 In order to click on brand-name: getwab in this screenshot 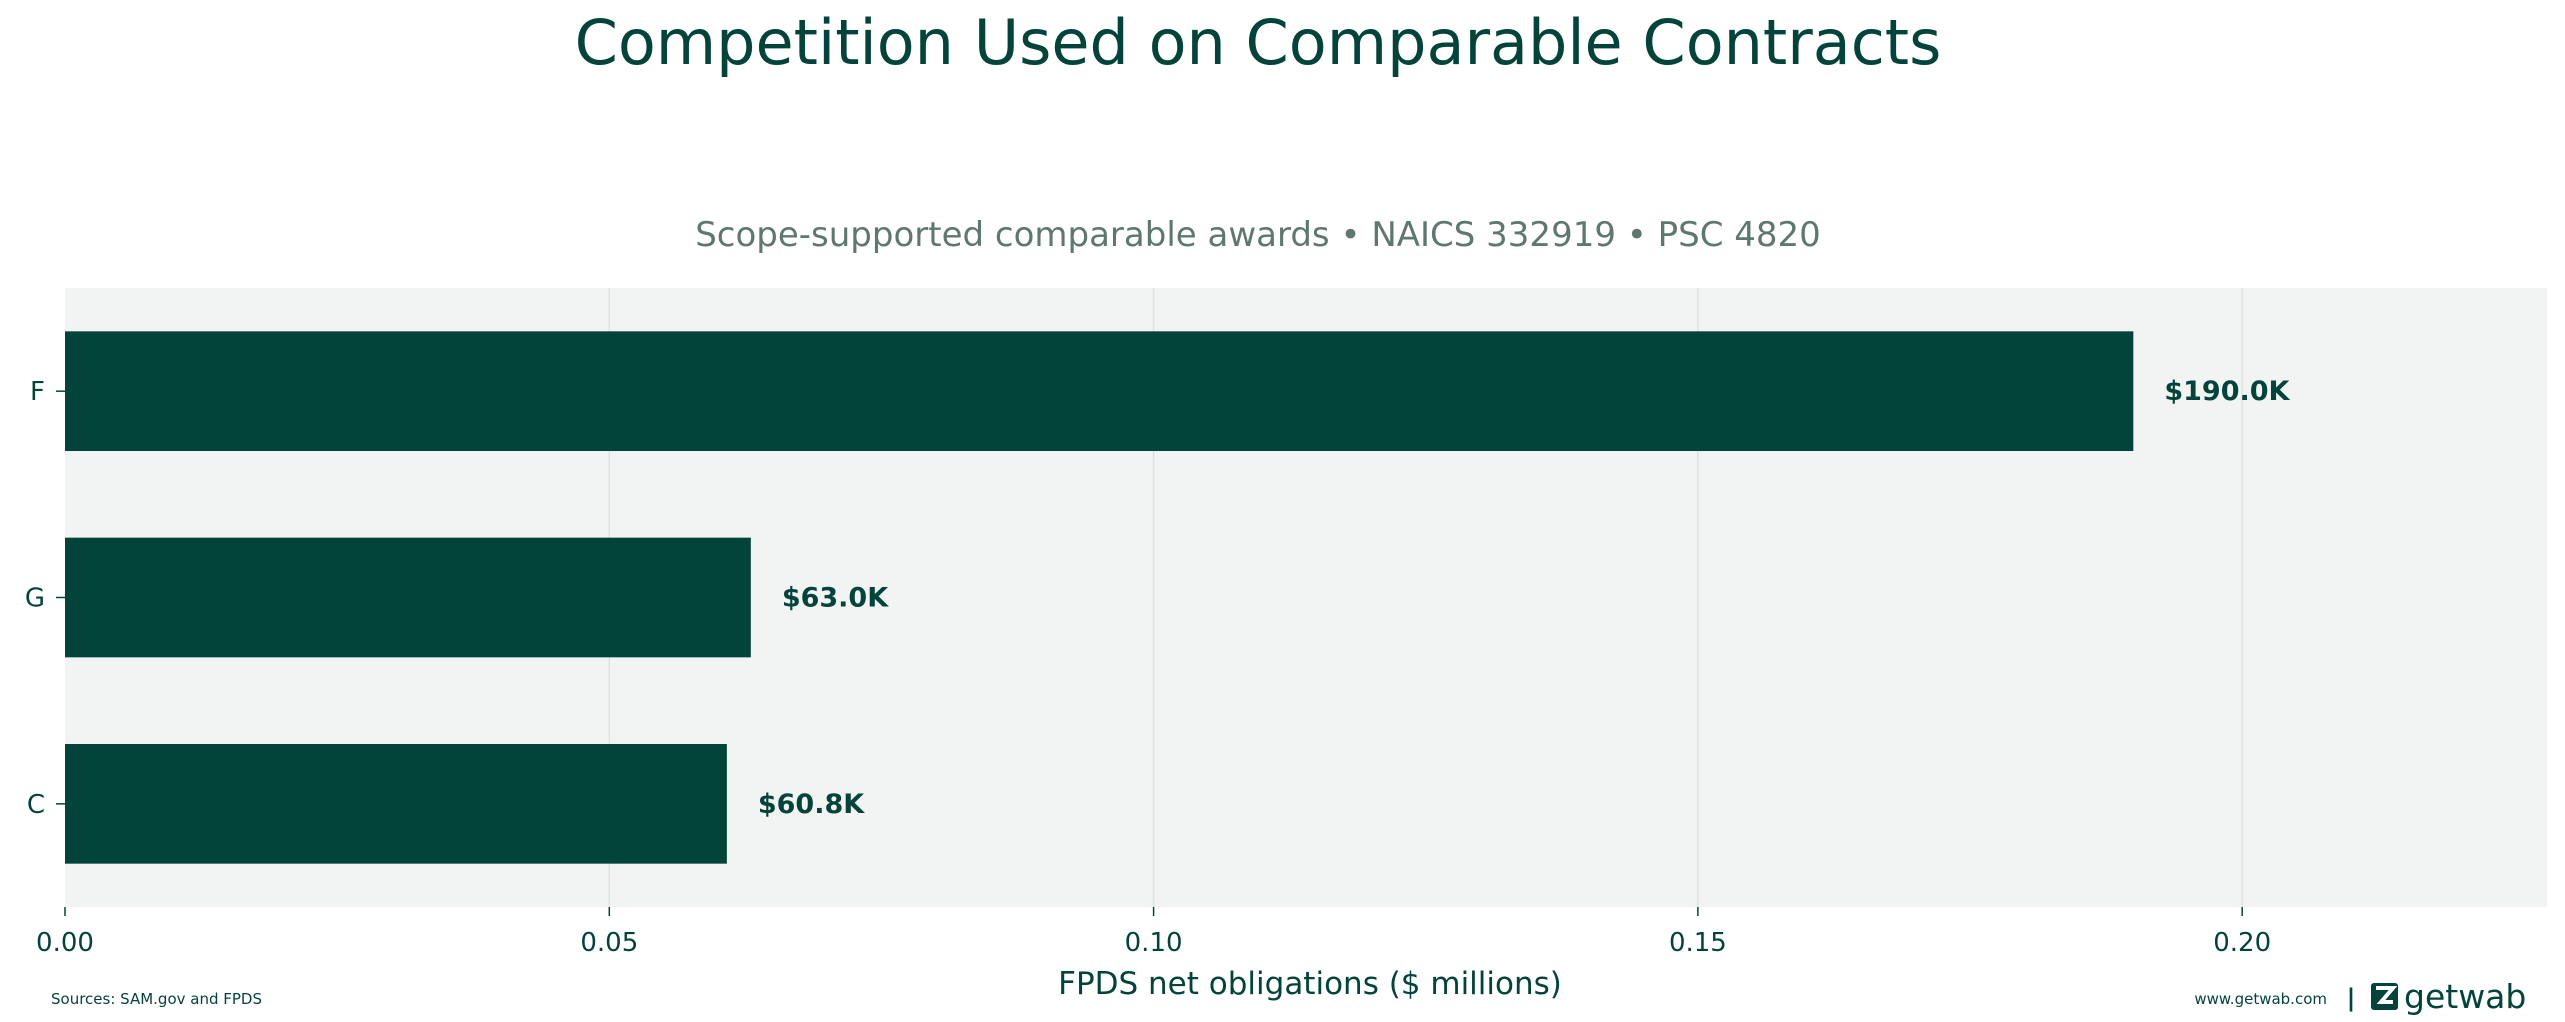, I will do `click(2465, 996)`.